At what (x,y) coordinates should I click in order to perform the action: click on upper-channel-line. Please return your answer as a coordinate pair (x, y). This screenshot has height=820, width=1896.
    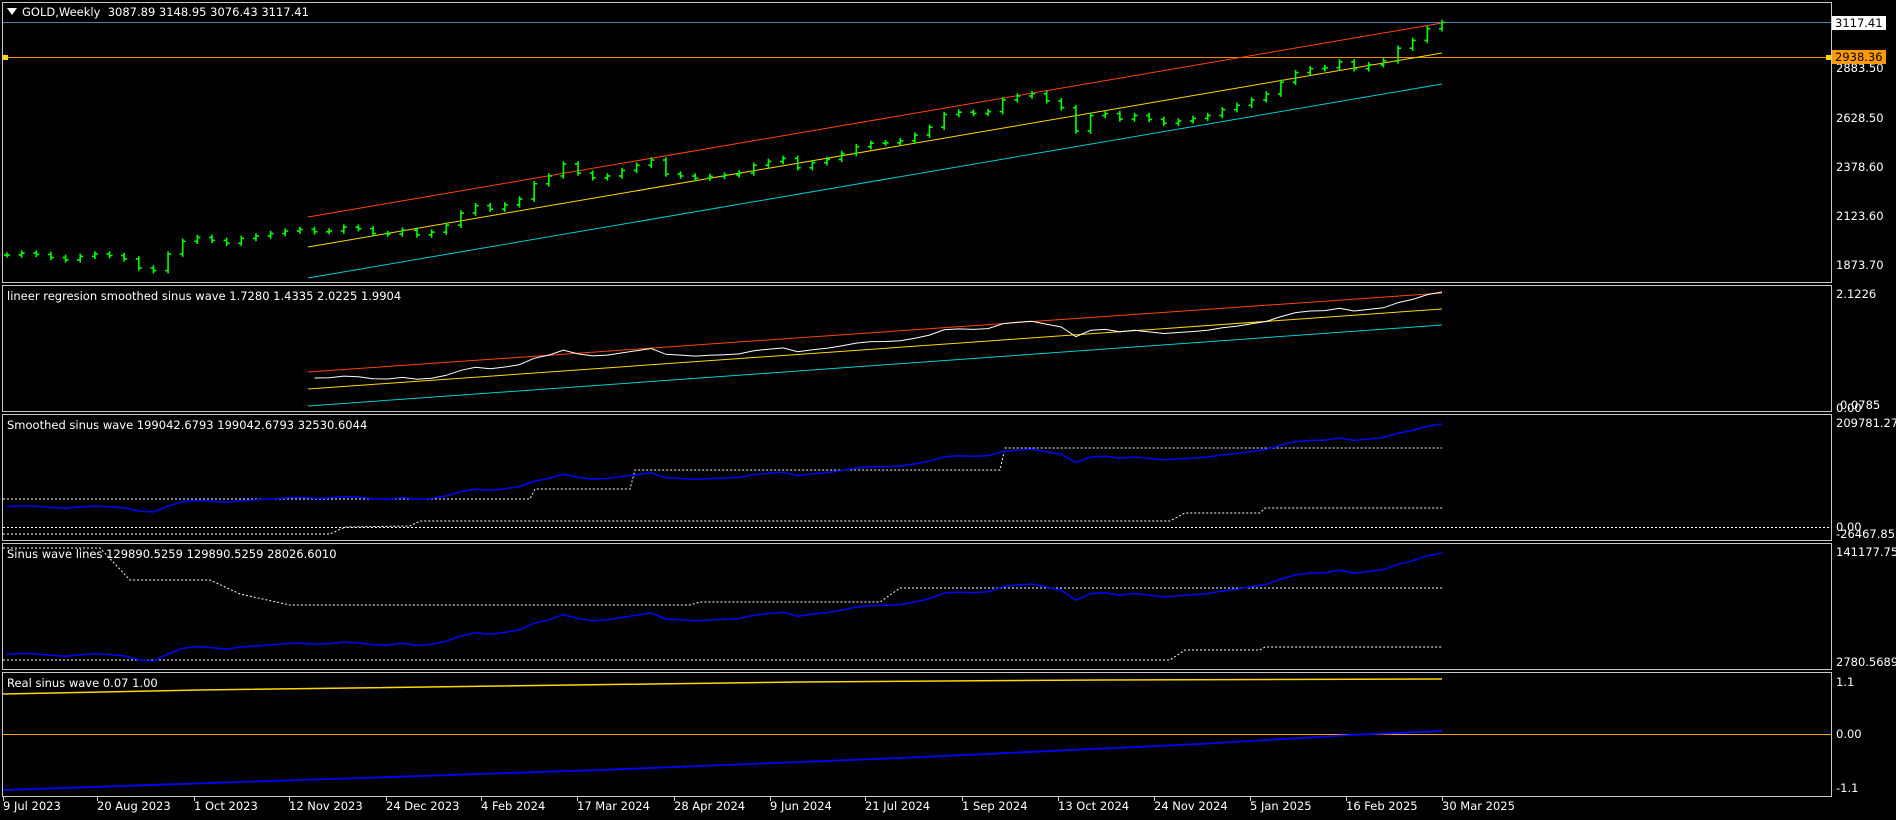
    Looking at the image, I should click on (875, 120).